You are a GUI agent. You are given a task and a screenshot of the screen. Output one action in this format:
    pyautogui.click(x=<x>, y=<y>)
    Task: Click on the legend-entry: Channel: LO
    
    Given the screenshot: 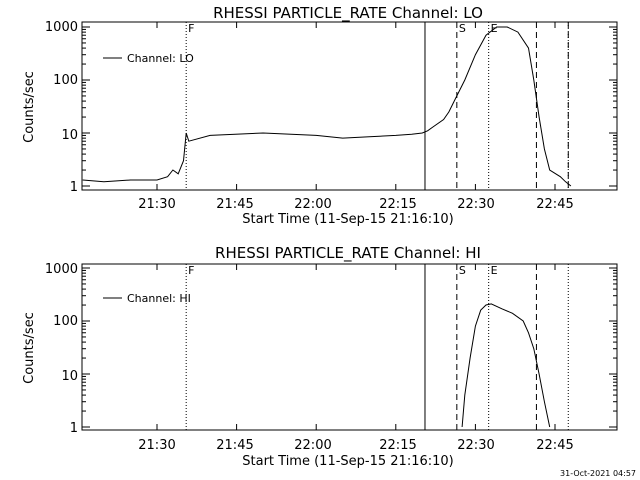 What is the action you would take?
    pyautogui.click(x=160, y=58)
    